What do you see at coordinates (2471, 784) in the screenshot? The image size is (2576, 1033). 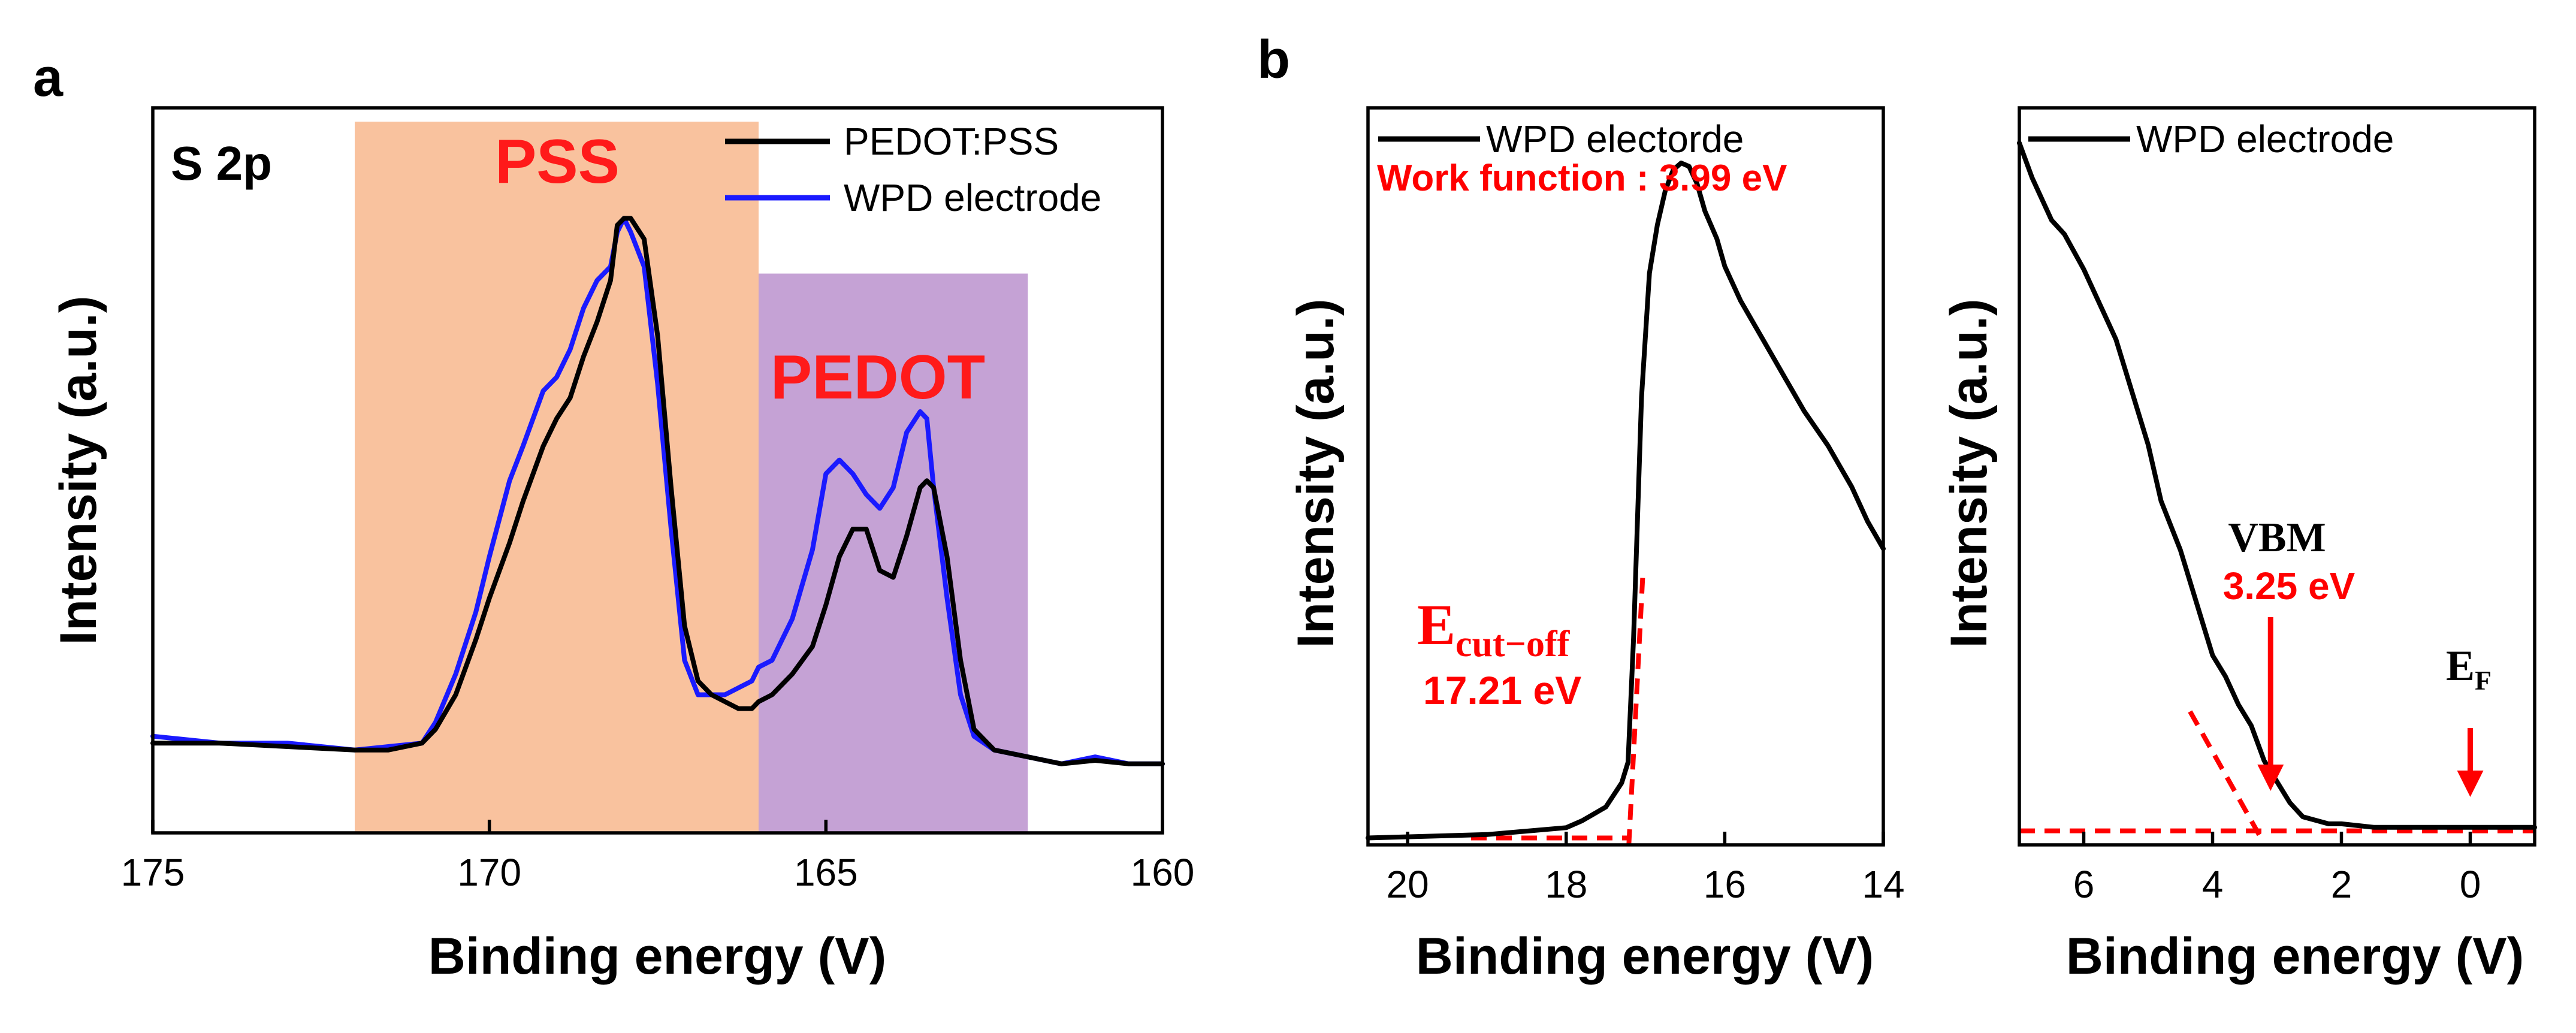 I see `fermi-arrow-head` at bounding box center [2471, 784].